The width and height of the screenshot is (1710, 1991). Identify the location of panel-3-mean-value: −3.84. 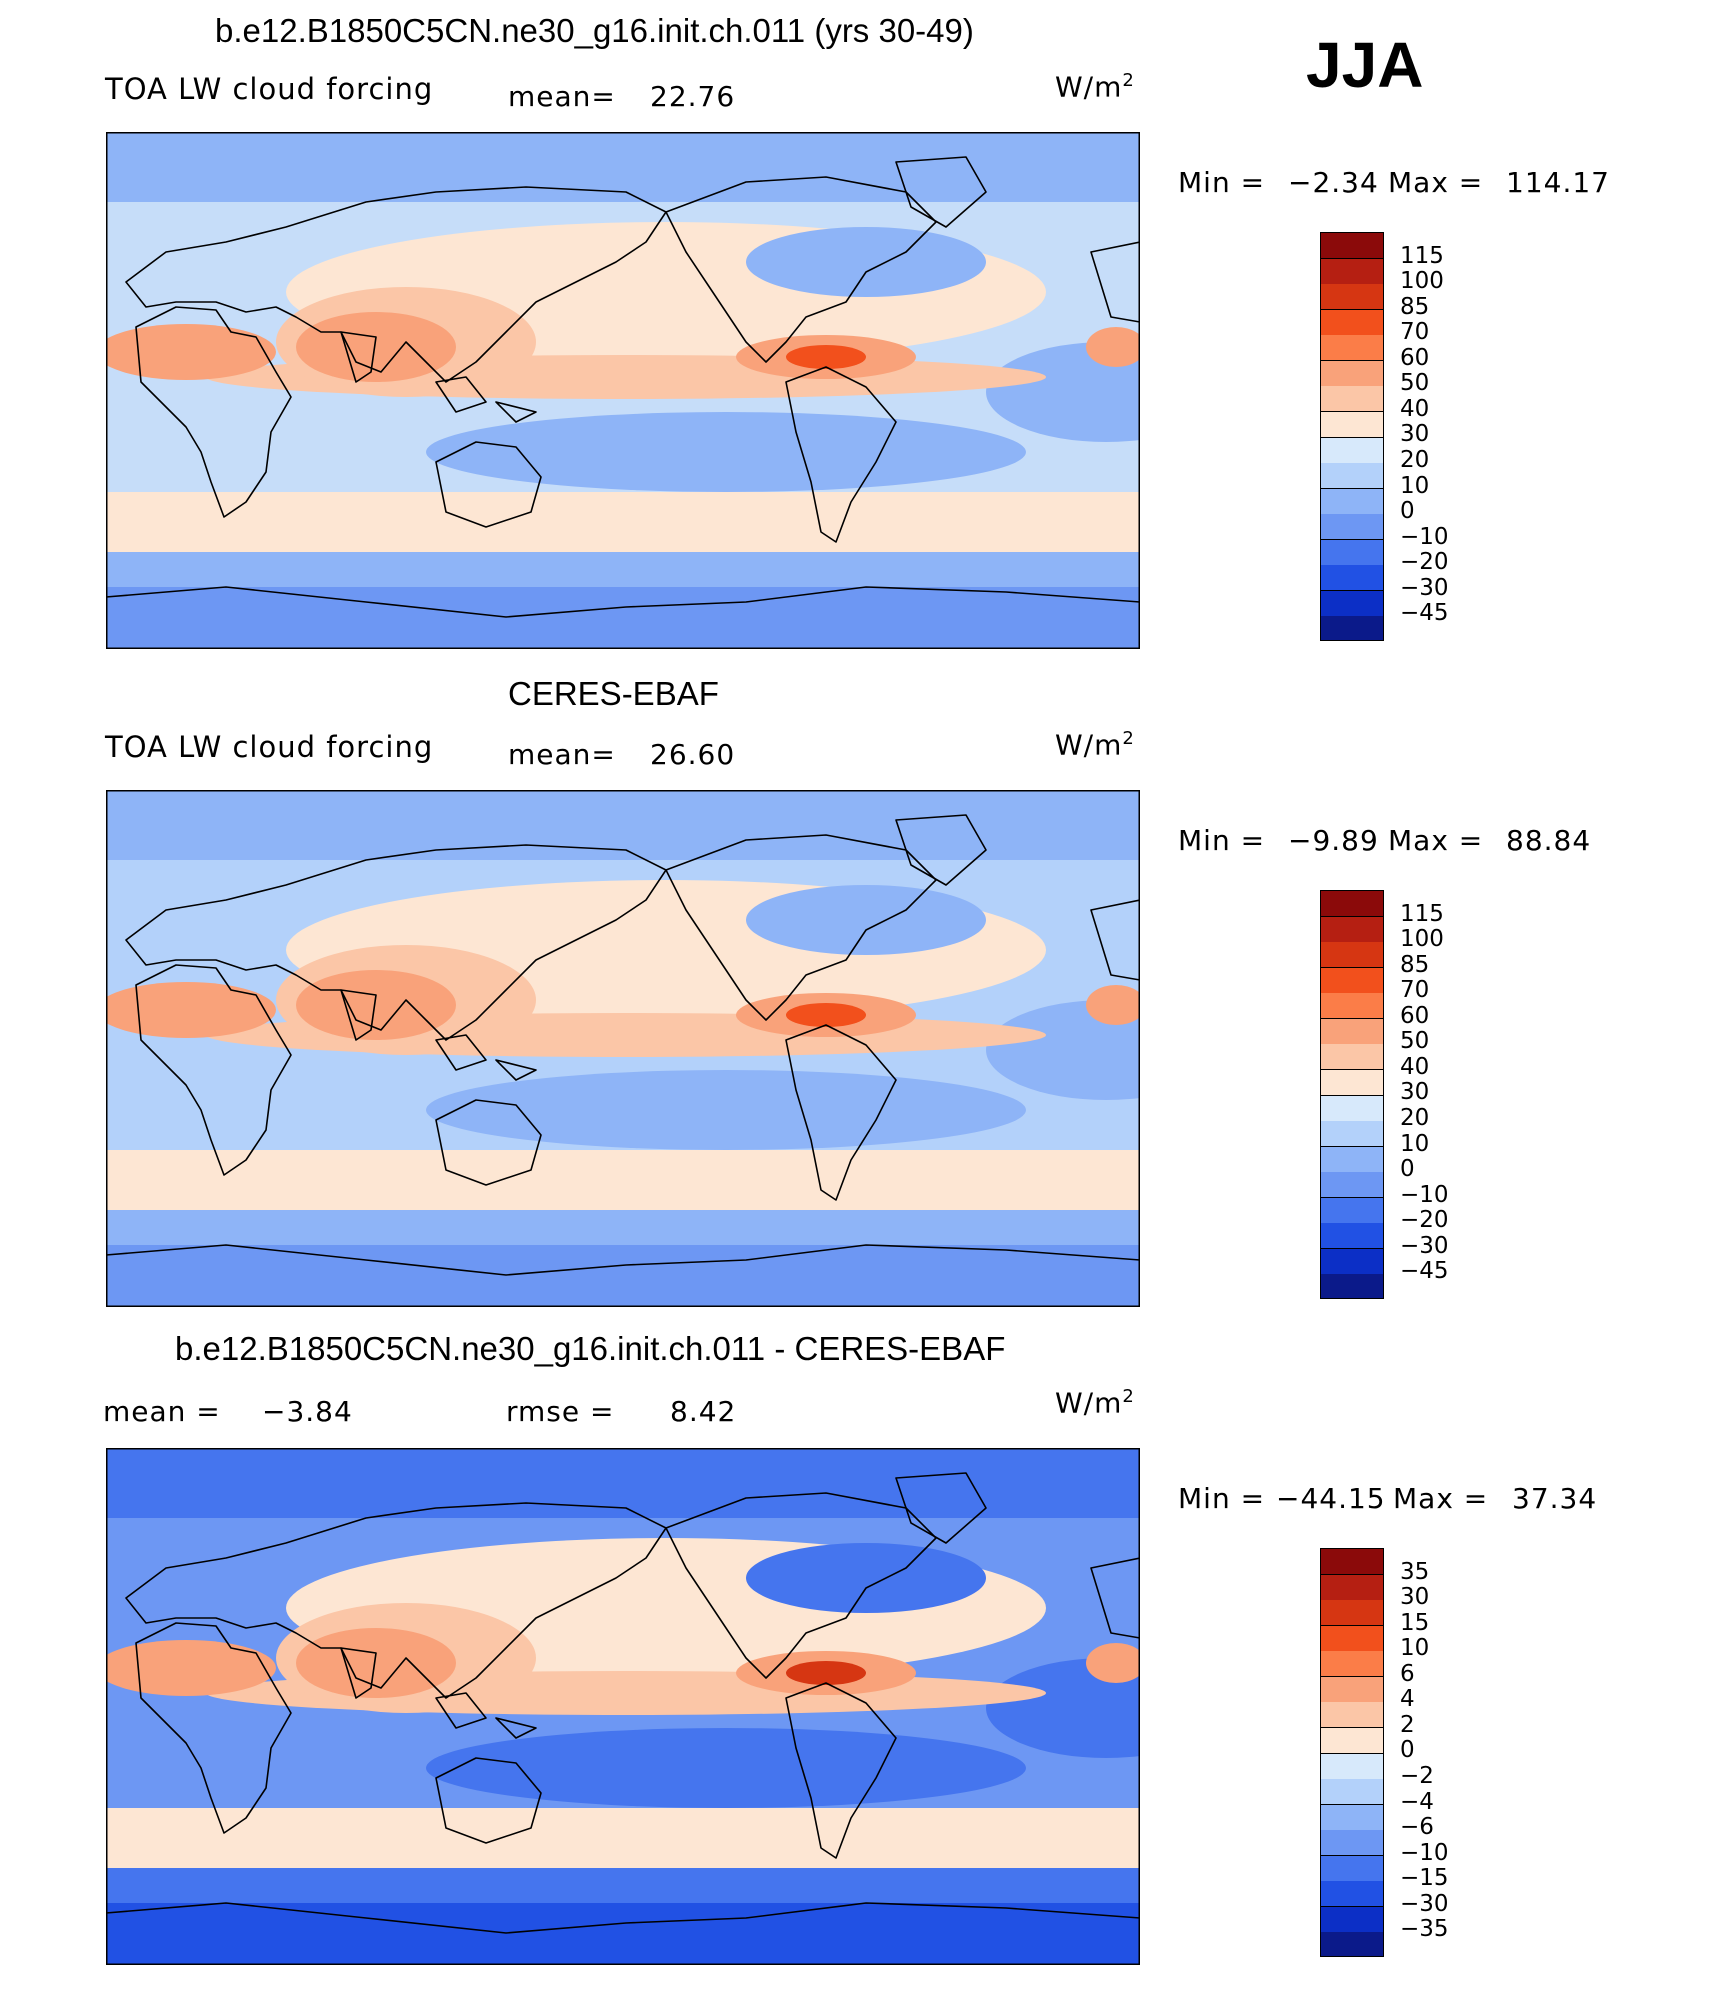
(307, 1411).